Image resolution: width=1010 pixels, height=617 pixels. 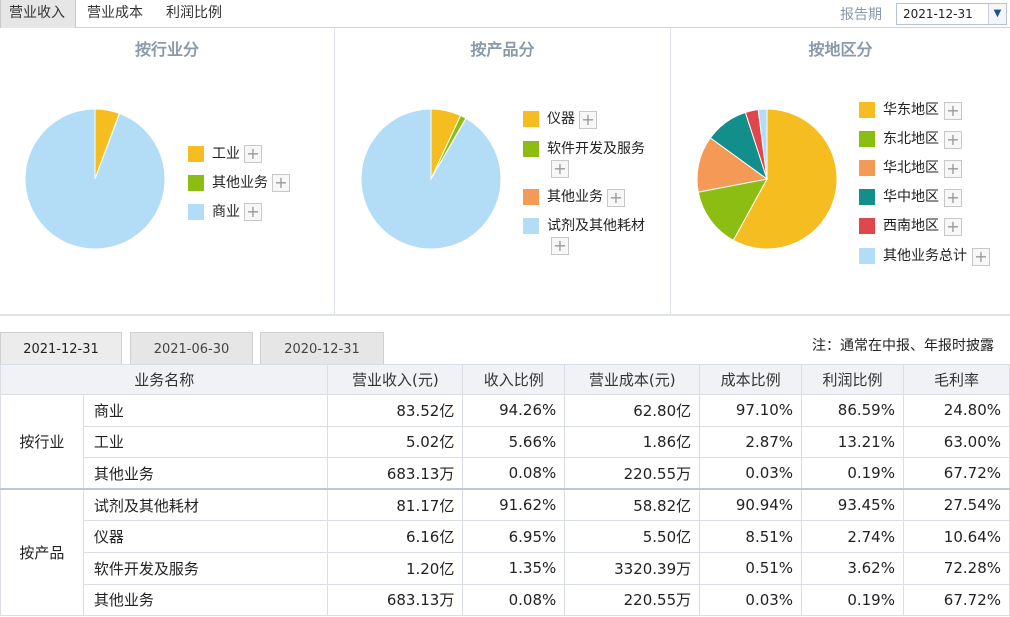 I want to click on table-cell: 86.59%, so click(x=852, y=410).